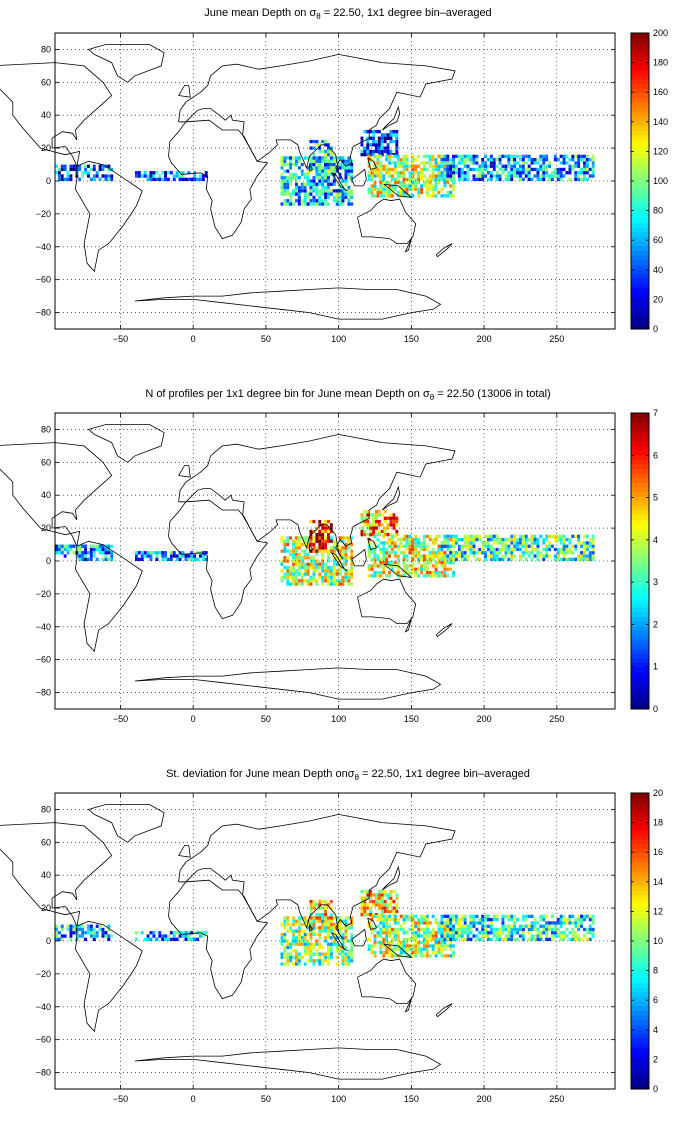 The height and width of the screenshot is (1140, 696). What do you see at coordinates (43, 627) in the screenshot?
I see `y-tick-label: −40` at bounding box center [43, 627].